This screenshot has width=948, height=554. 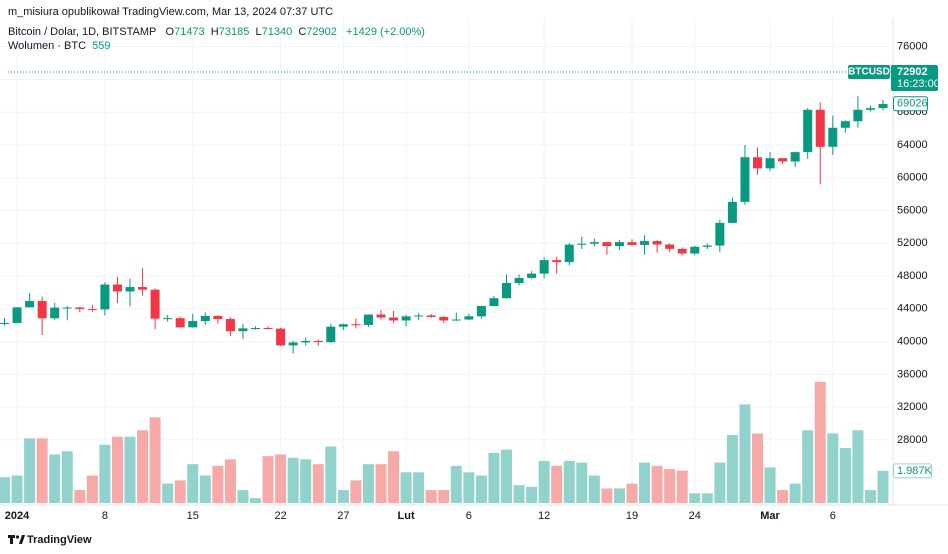 I want to click on price-tag-label: 72902, so click(x=912, y=72).